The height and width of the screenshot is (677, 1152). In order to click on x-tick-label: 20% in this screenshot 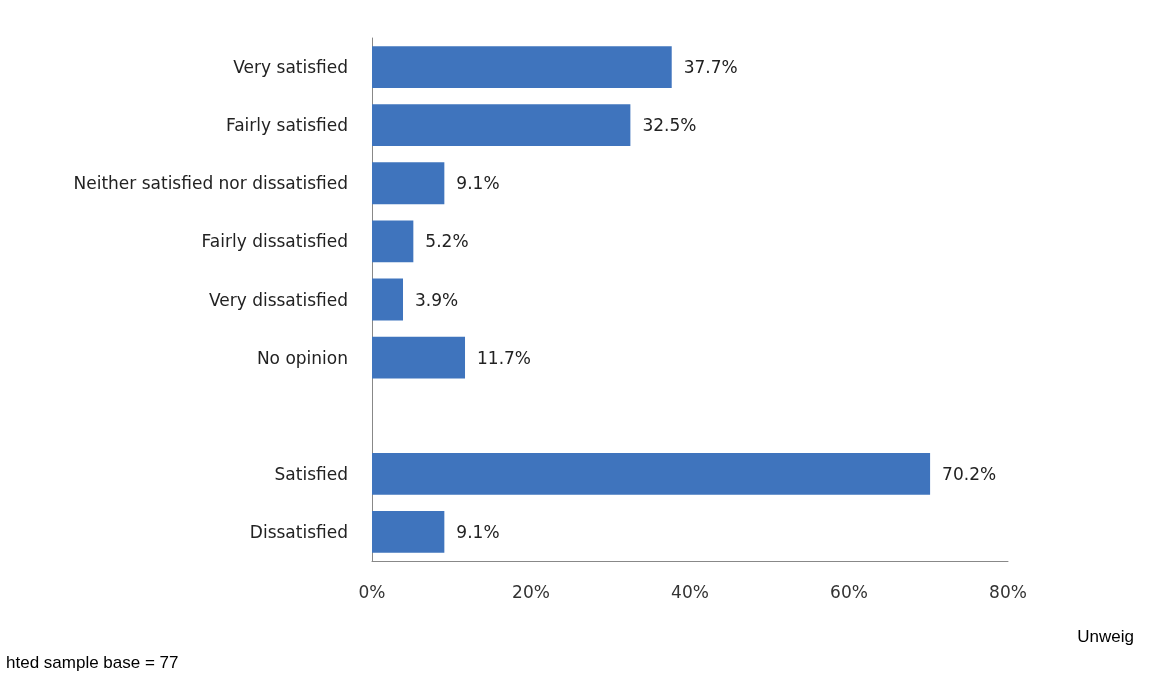, I will do `click(531, 591)`.